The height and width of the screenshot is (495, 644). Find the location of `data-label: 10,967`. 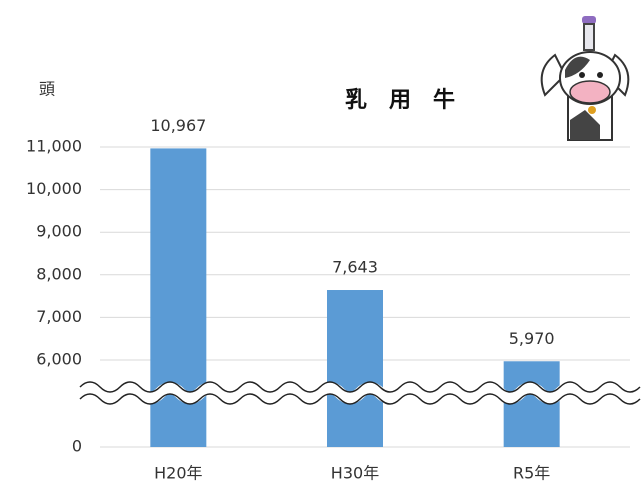

data-label: 10,967 is located at coordinates (178, 125).